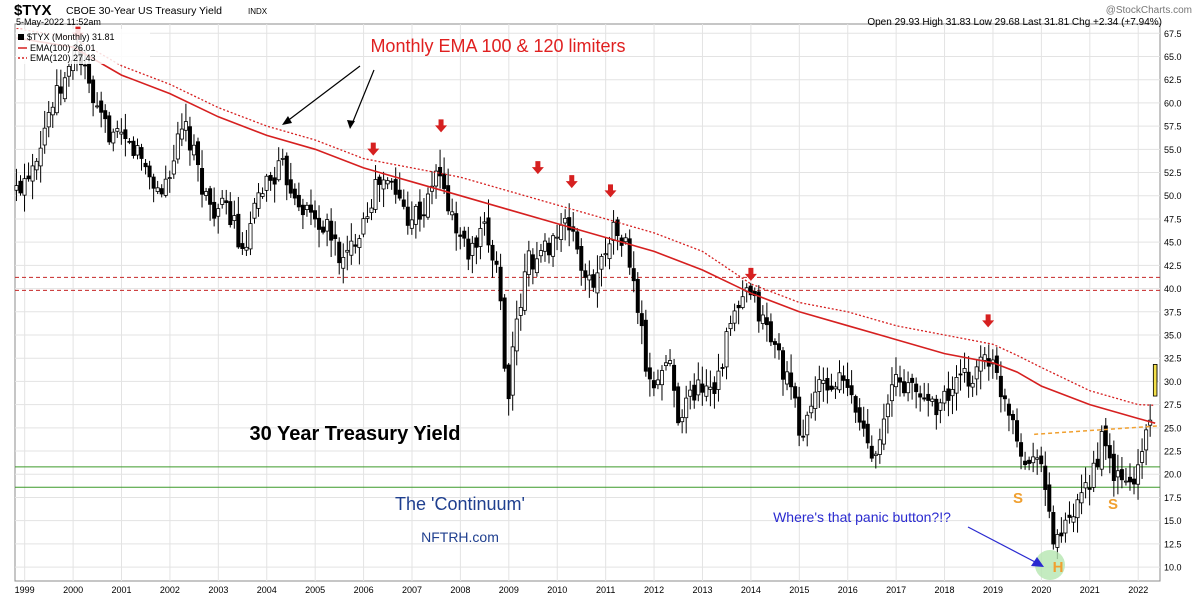 The width and height of the screenshot is (1200, 600). What do you see at coordinates (258, 11) in the screenshot?
I see `exchange: INDX` at bounding box center [258, 11].